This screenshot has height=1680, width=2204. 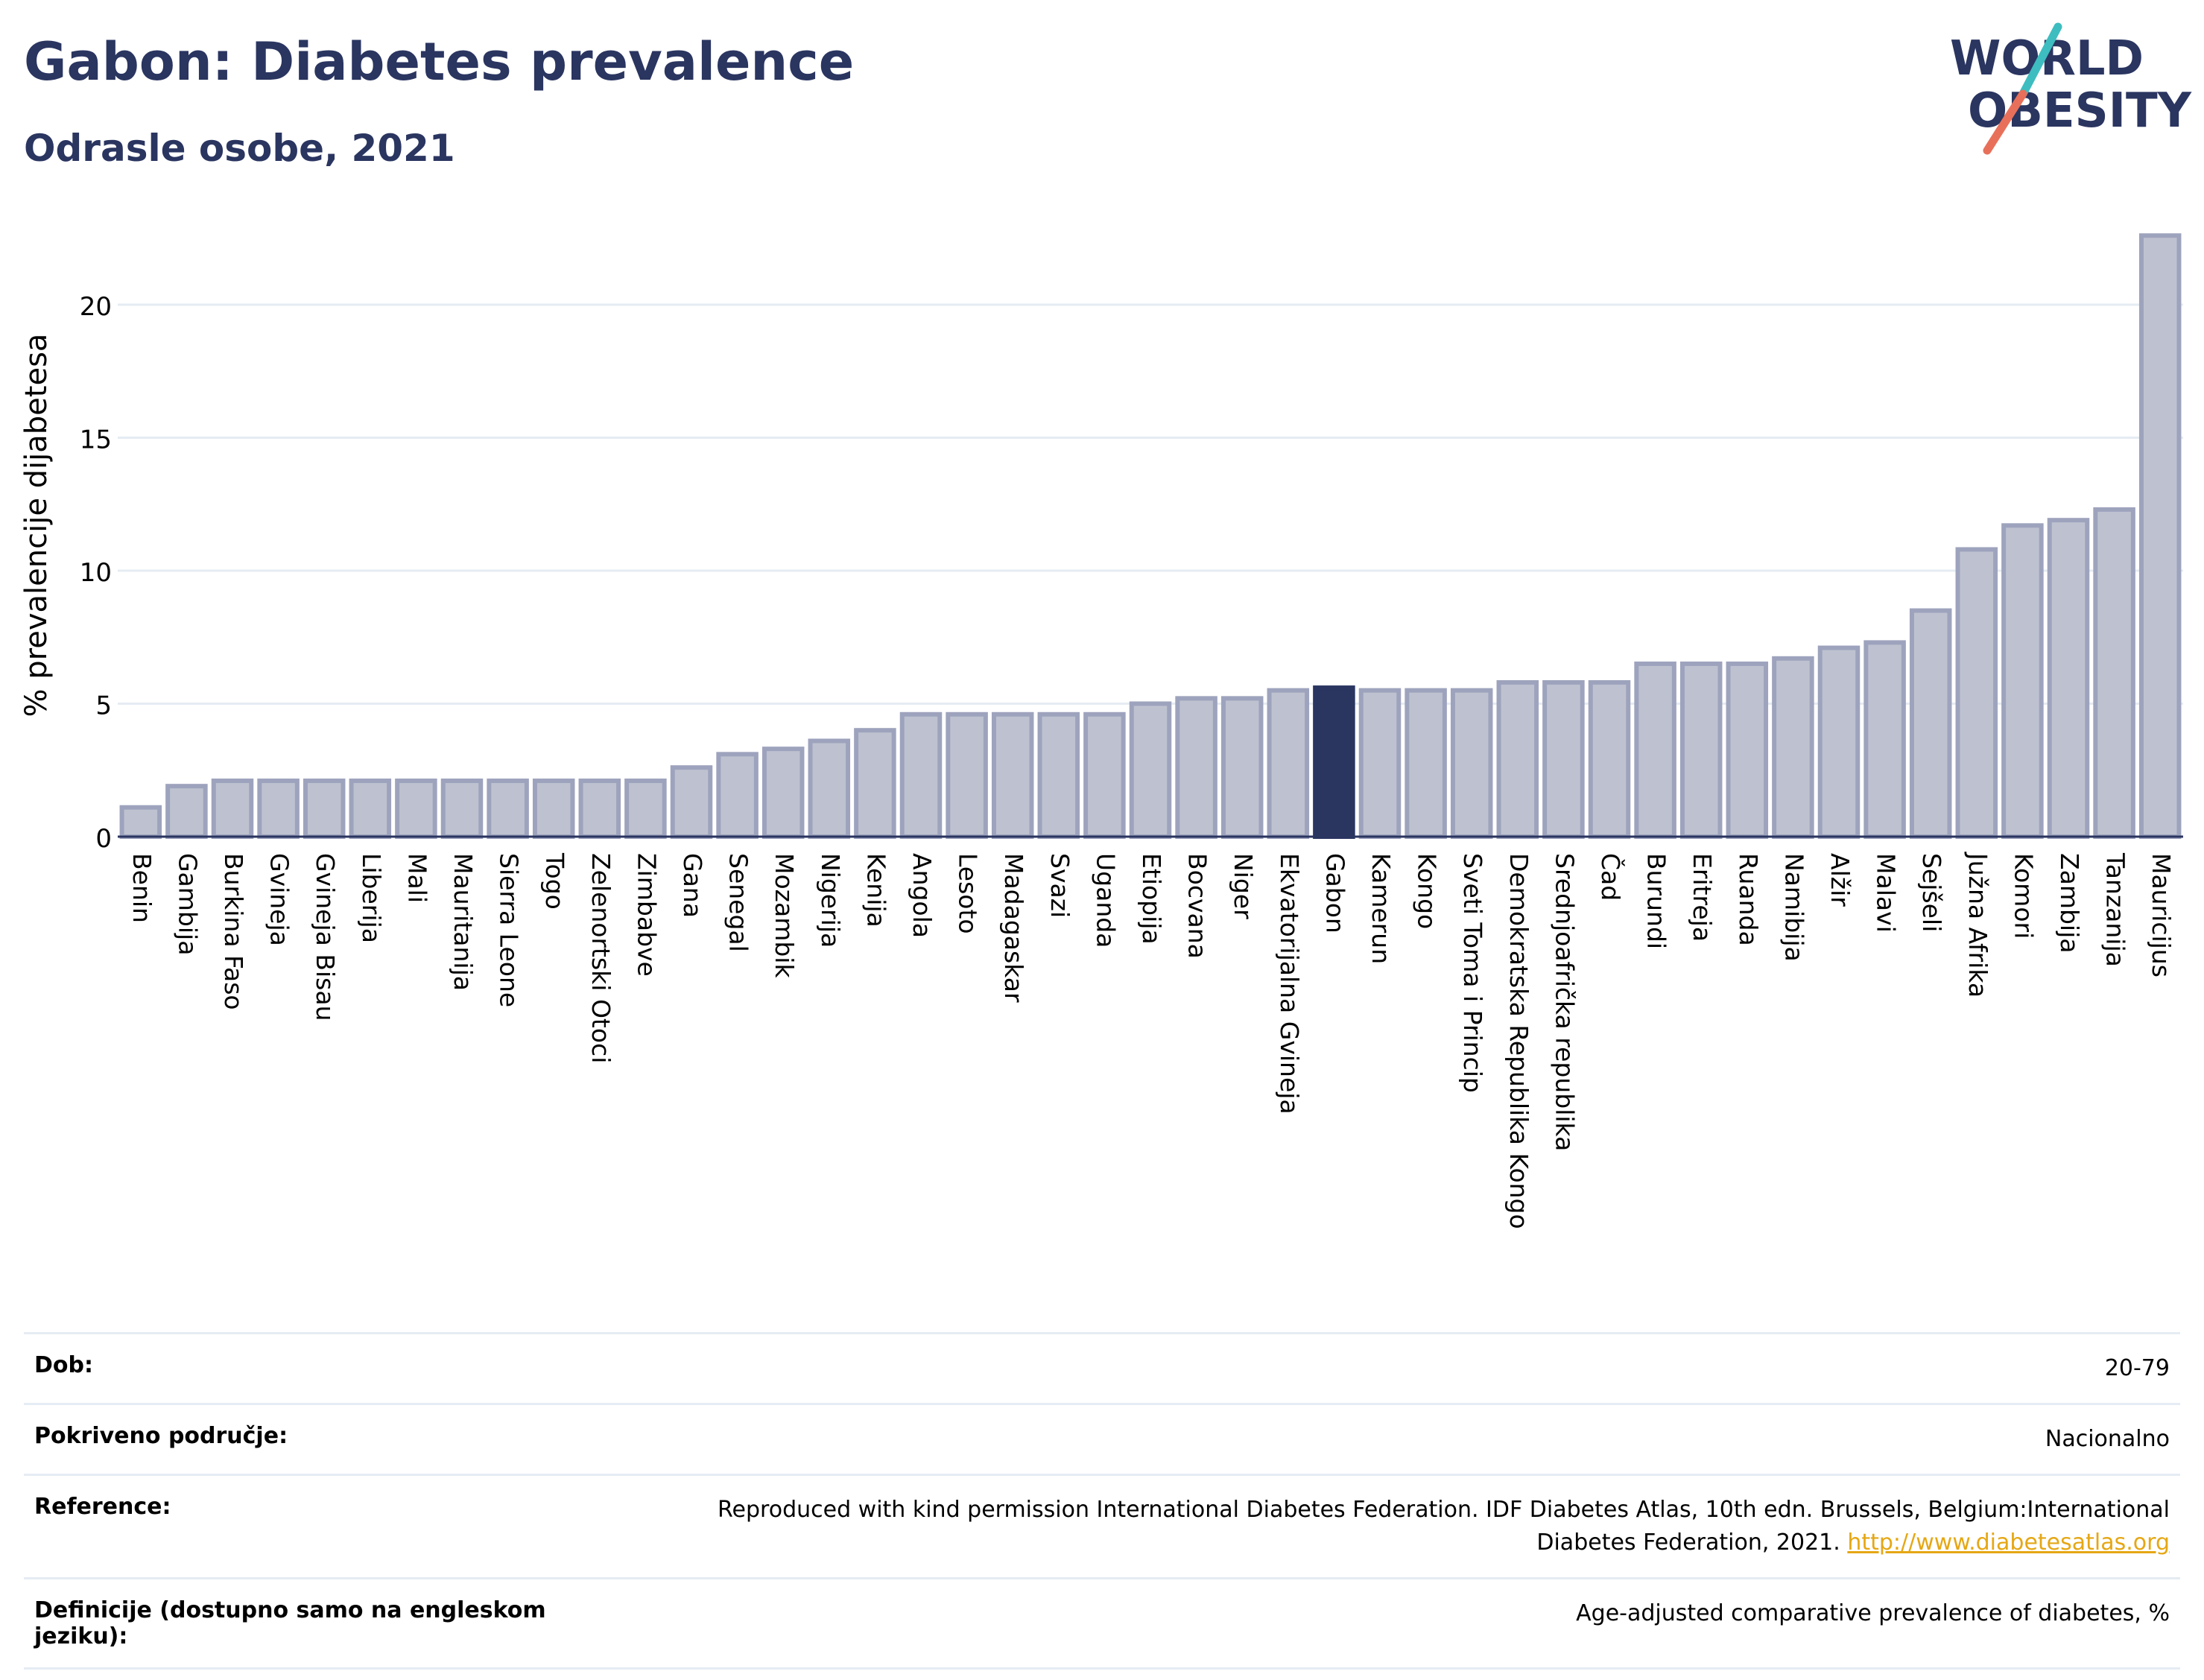 I want to click on x-tick-label: Svazi, so click(x=1059, y=885).